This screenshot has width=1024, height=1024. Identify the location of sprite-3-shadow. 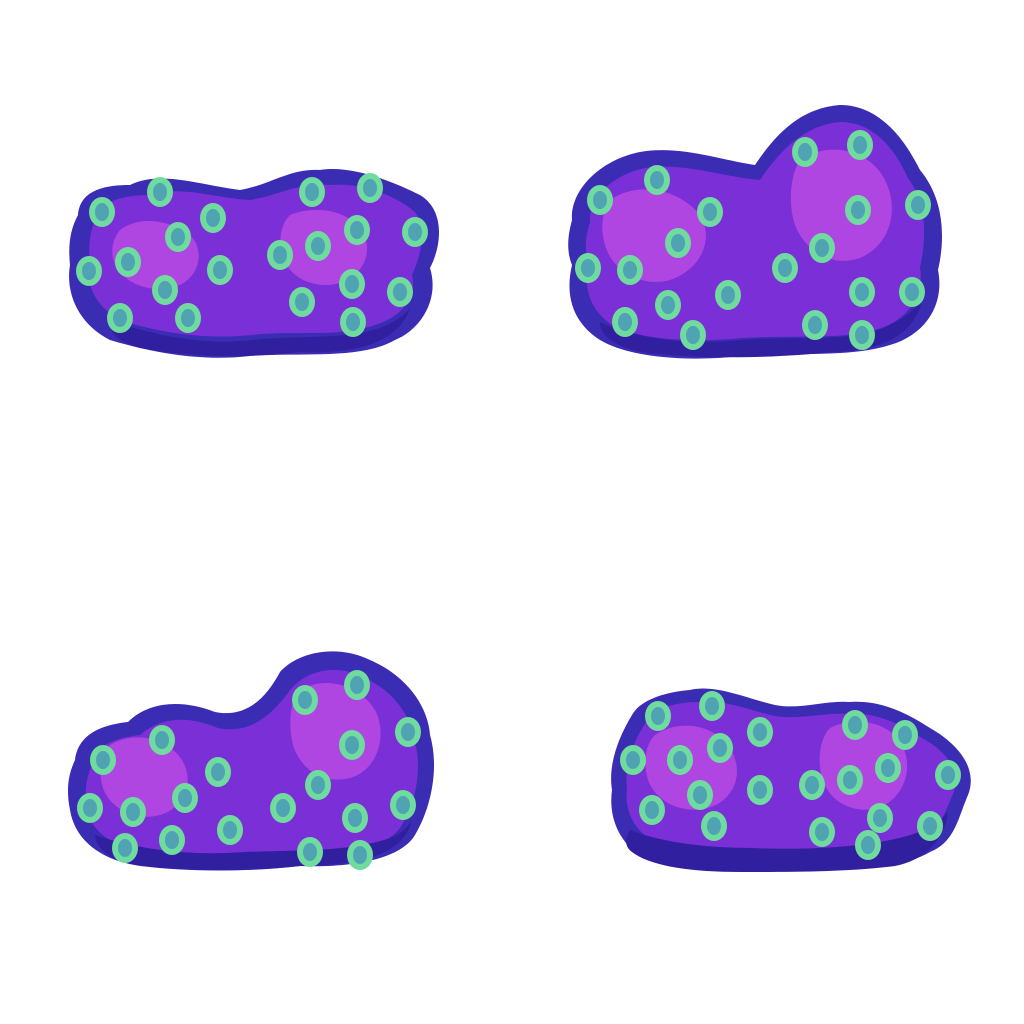
(253, 845).